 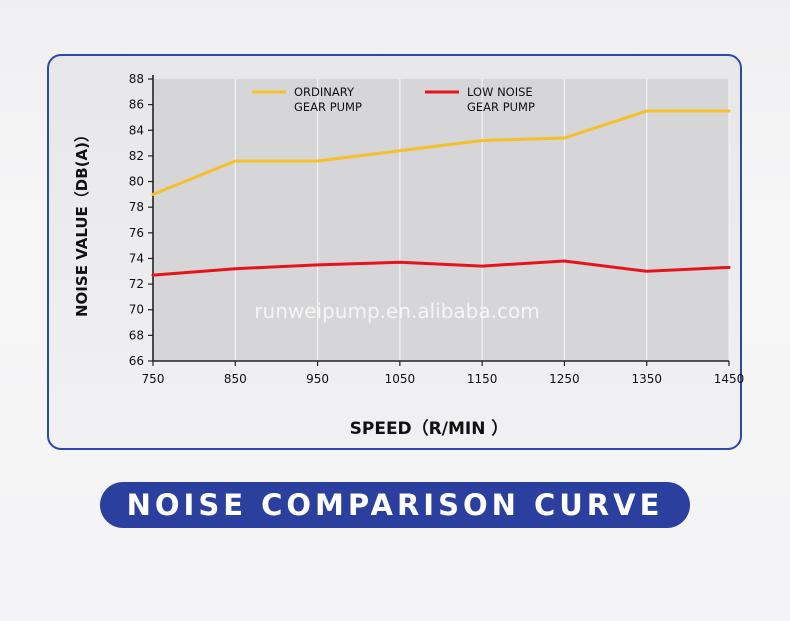 What do you see at coordinates (136, 335) in the screenshot?
I see `y-tick-label: 68` at bounding box center [136, 335].